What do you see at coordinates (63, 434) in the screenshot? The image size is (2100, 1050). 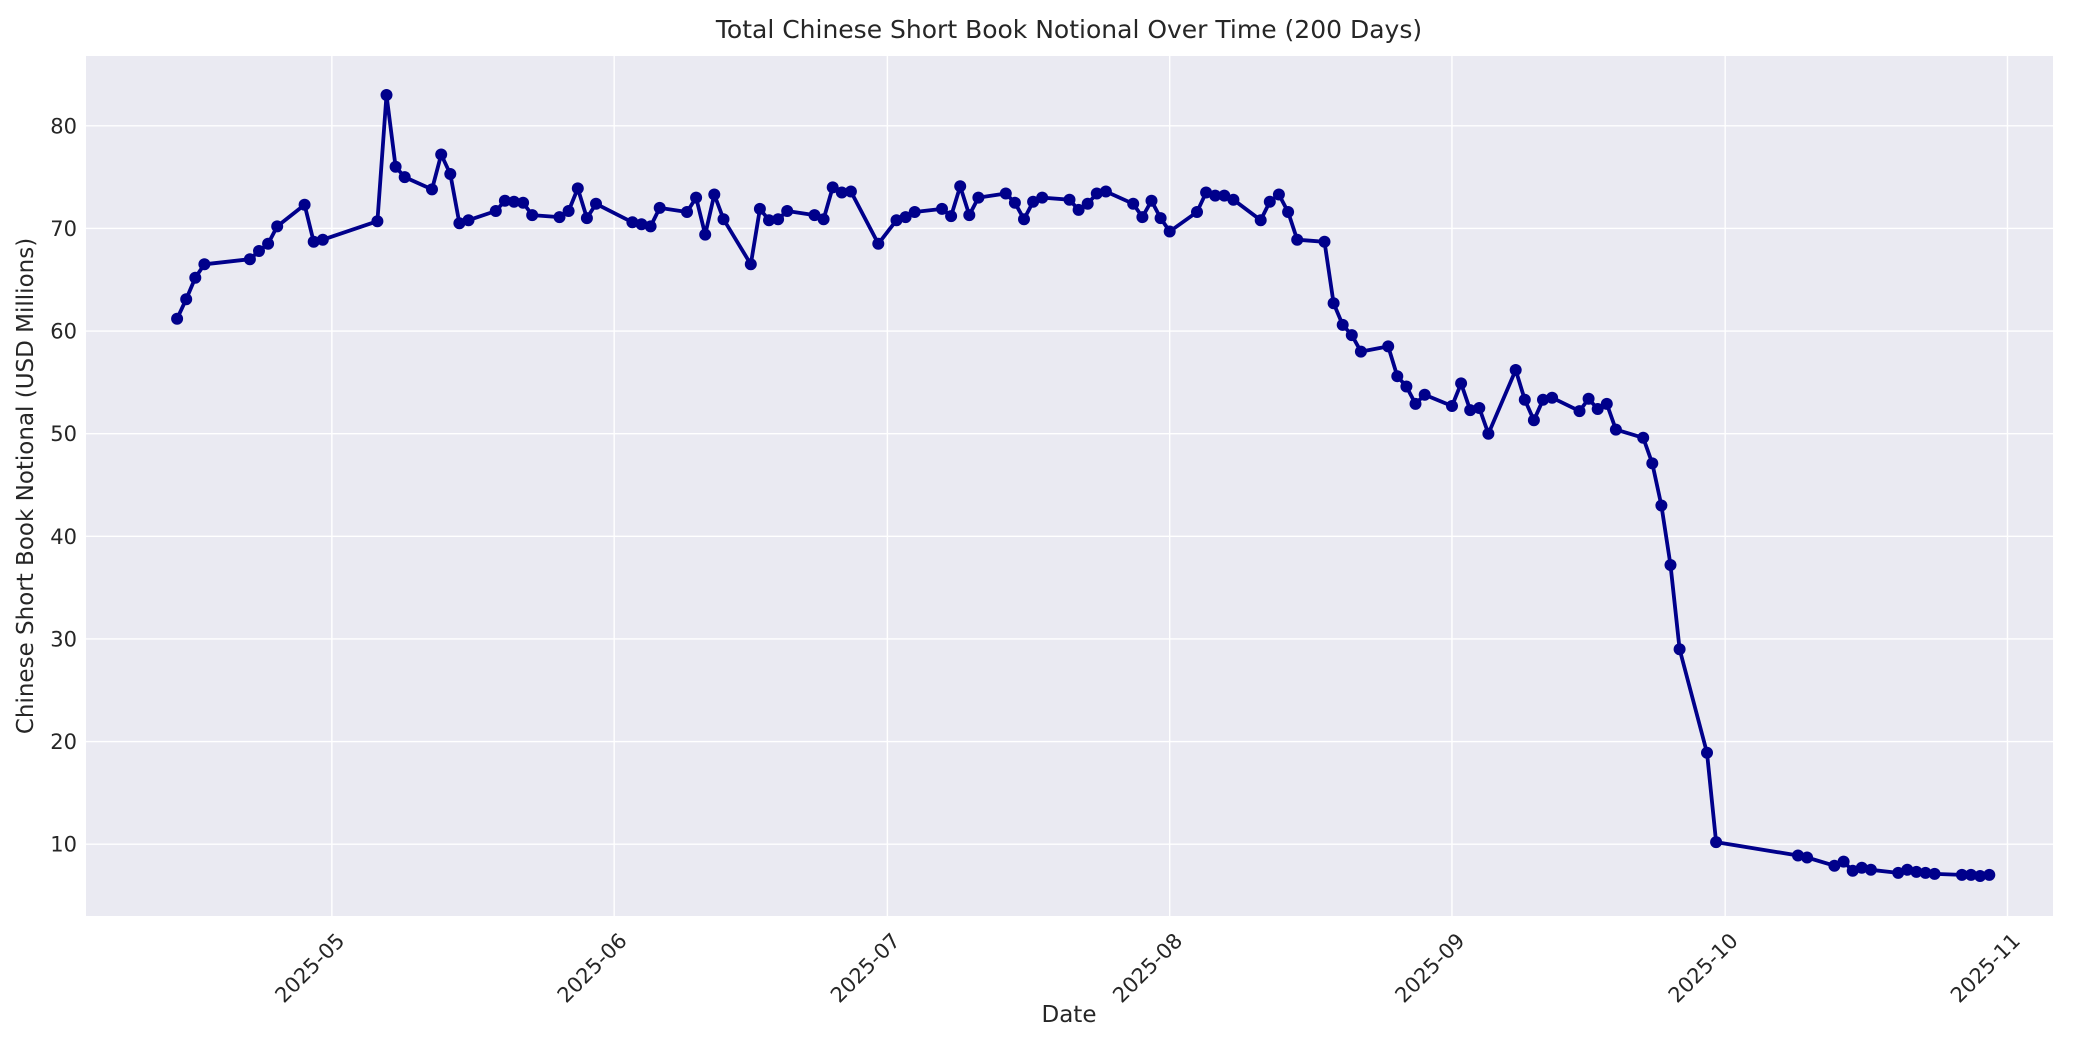 I see `y-tick-label: 50` at bounding box center [63, 434].